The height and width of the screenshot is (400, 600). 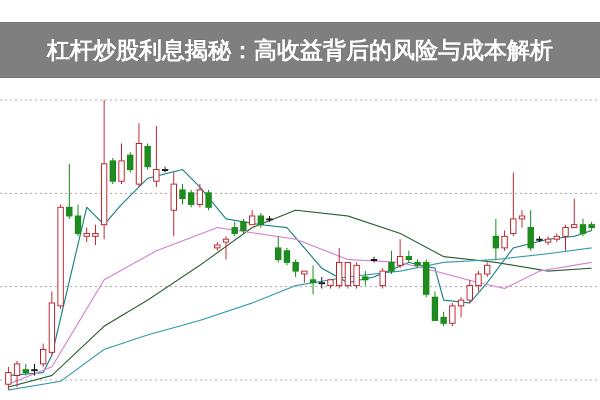 I want to click on chart-title: 杠杆炒股利息揭秘：高收益背后的风险与成本解析, so click(x=299, y=50).